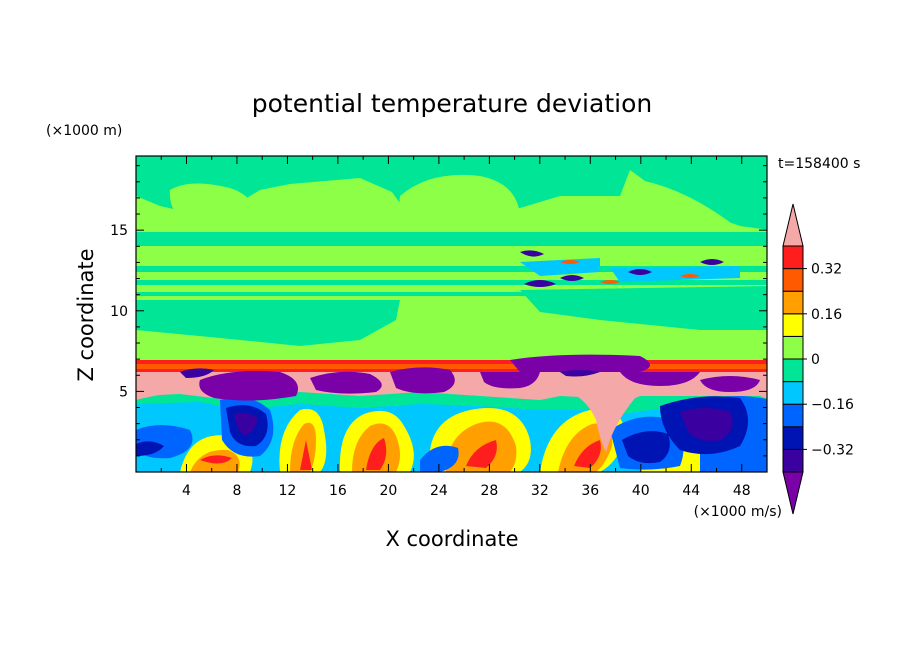 The image size is (904, 654). I want to click on colorbar-bottom-arrow, so click(793, 493).